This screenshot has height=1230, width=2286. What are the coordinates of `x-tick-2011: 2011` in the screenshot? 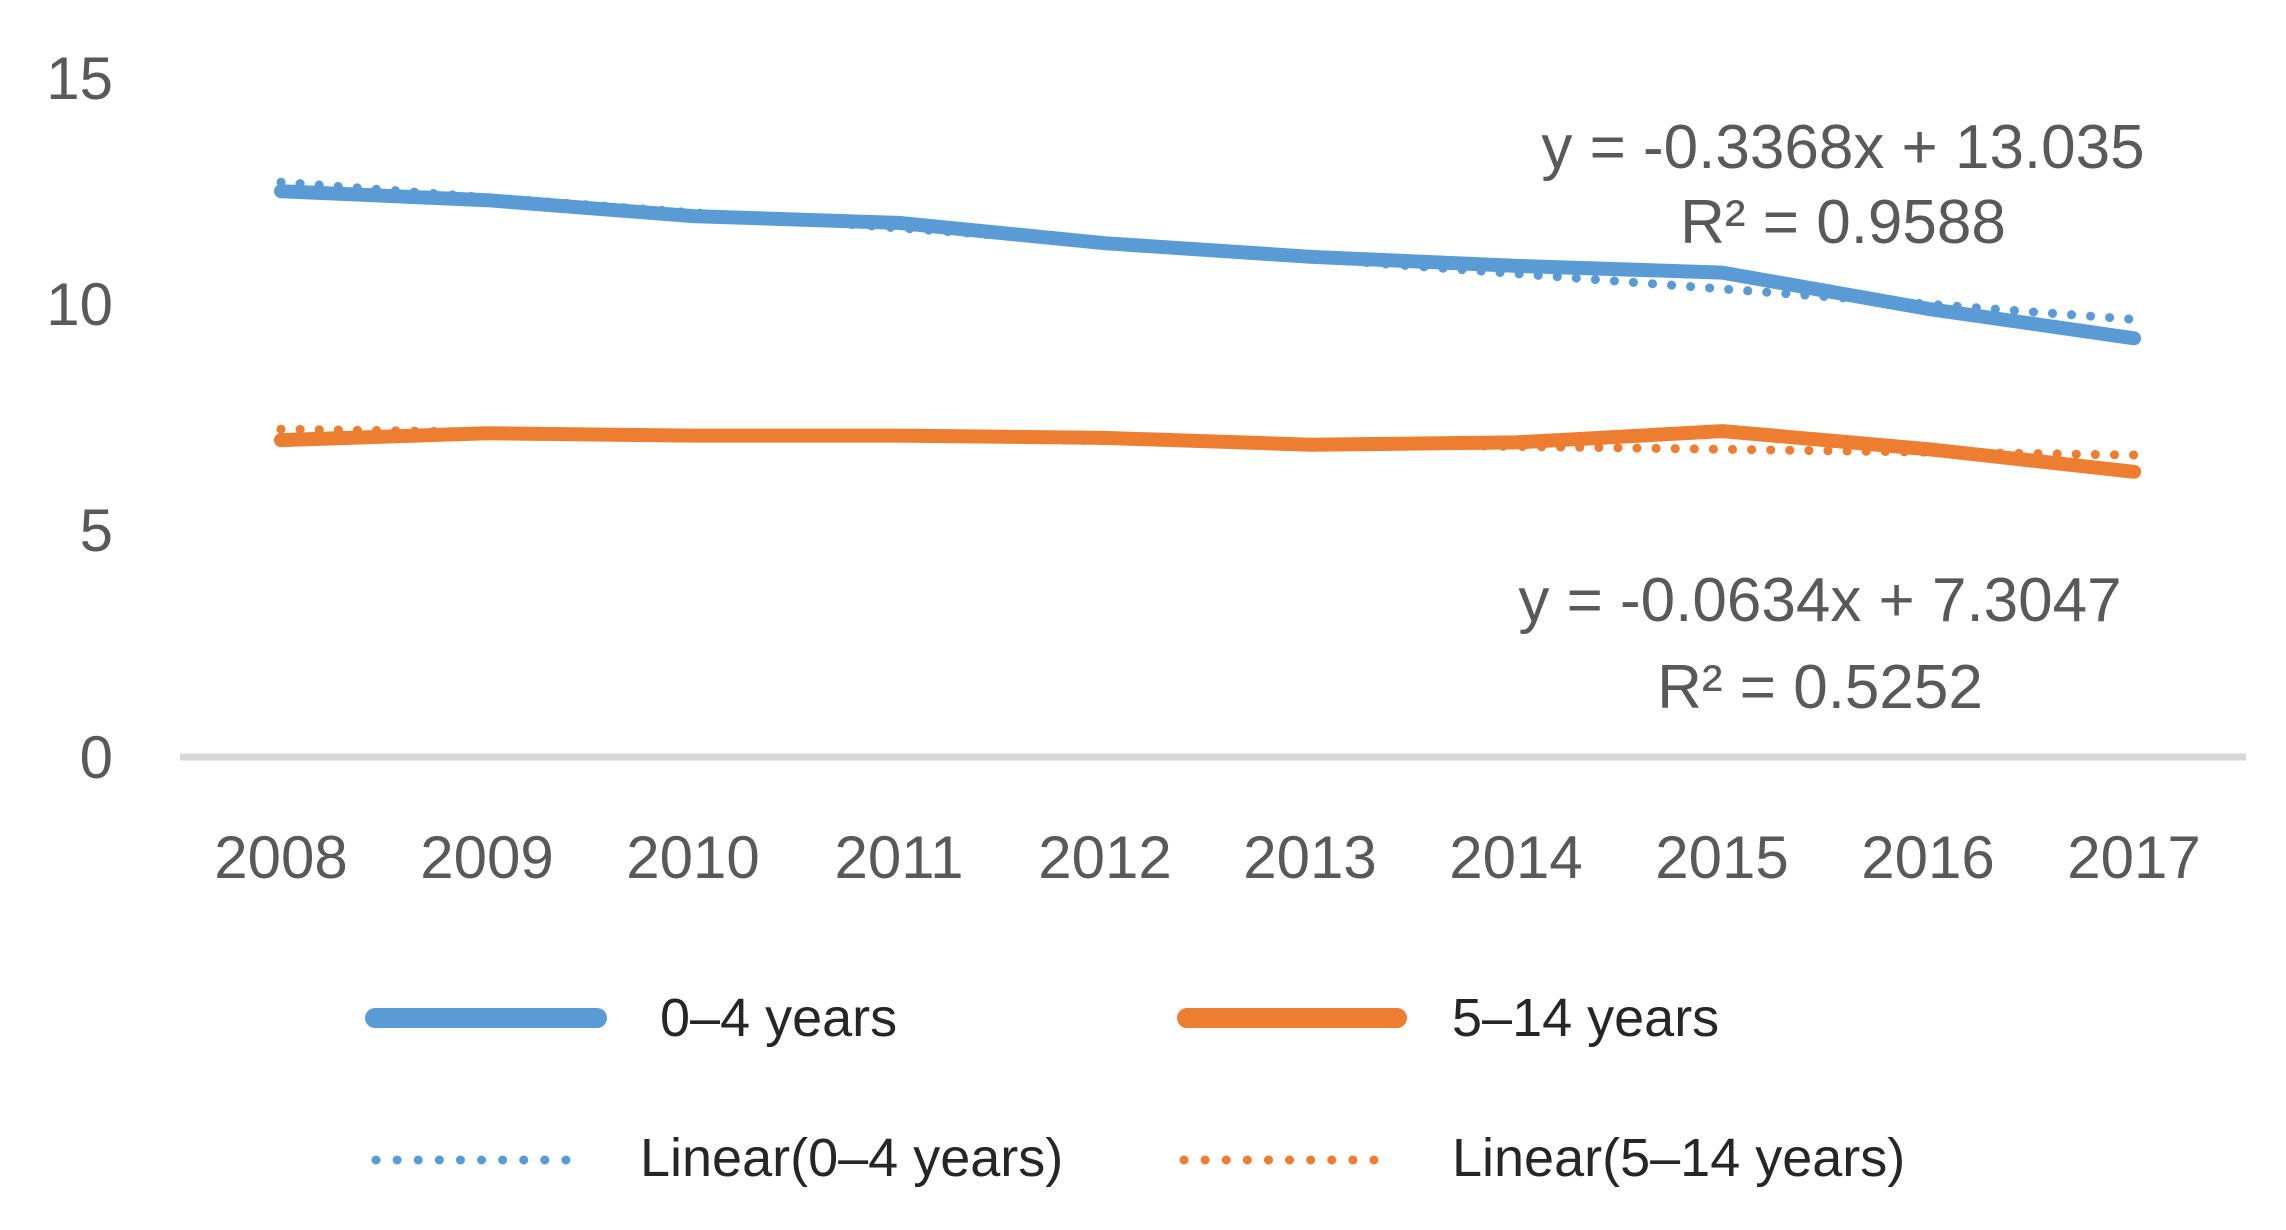 It's located at (898, 857).